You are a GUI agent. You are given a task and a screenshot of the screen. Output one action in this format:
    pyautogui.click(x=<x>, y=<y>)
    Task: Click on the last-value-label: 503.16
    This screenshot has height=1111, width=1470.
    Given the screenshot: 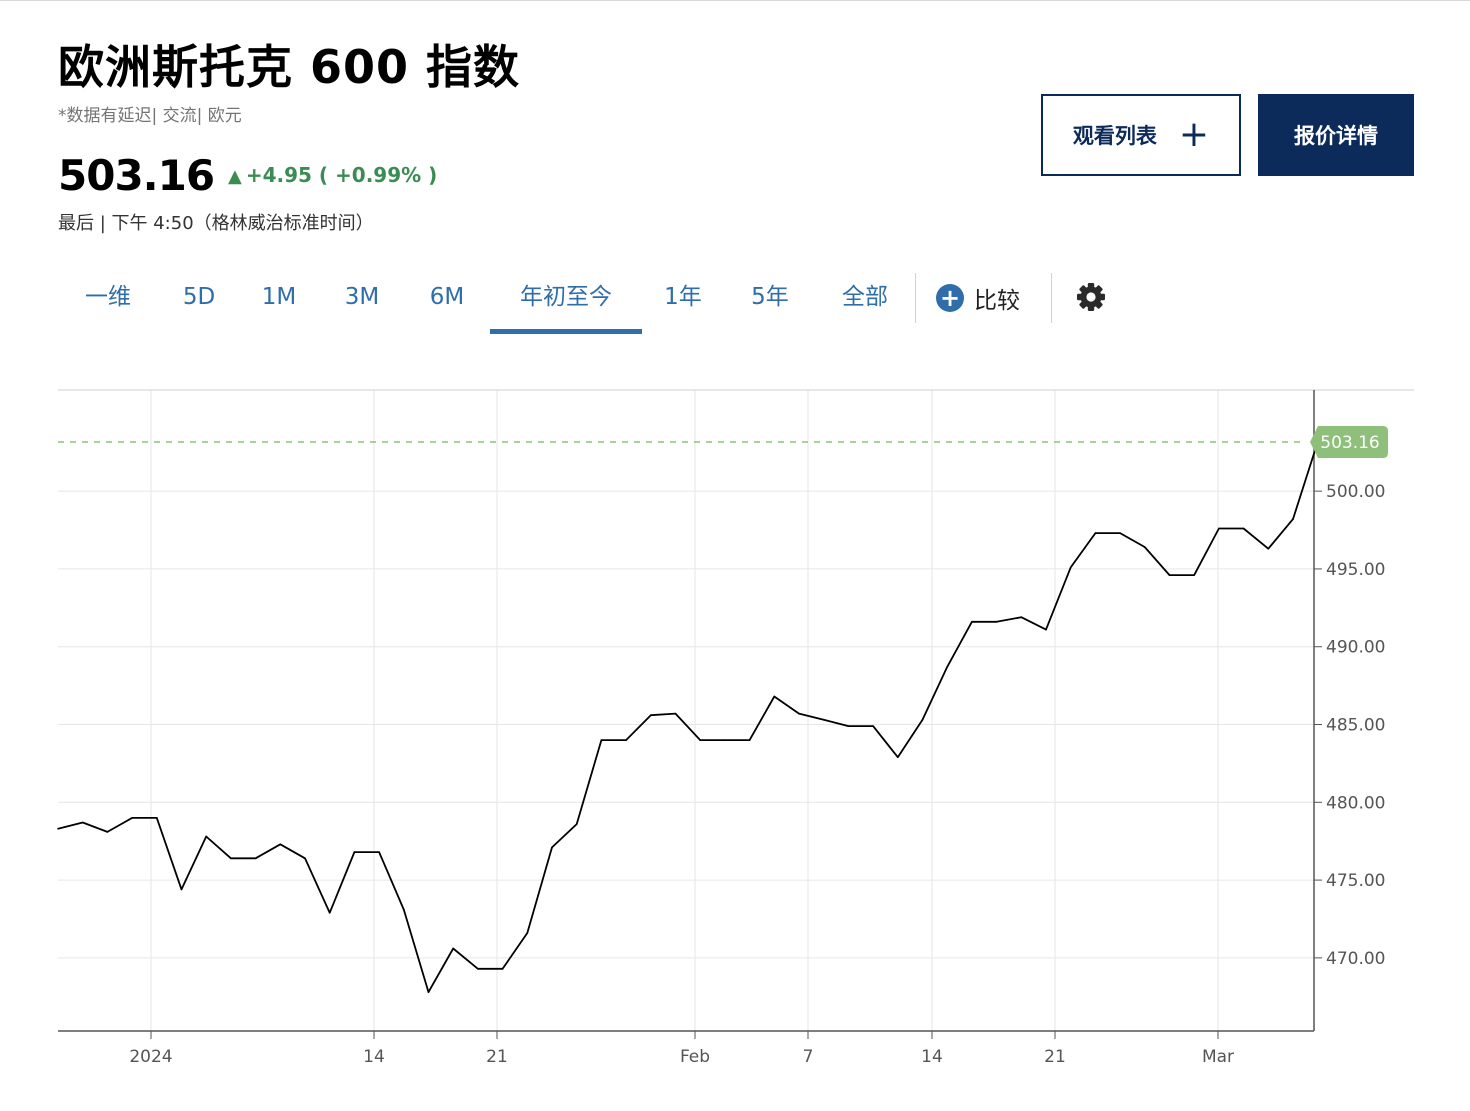 What is the action you would take?
    pyautogui.click(x=1349, y=443)
    